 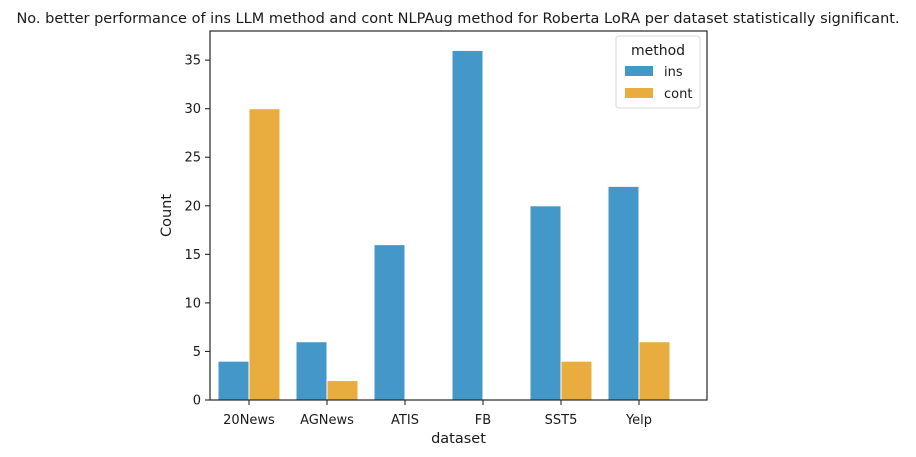 What do you see at coordinates (389, 322) in the screenshot?
I see `bar-ins-ATIS` at bounding box center [389, 322].